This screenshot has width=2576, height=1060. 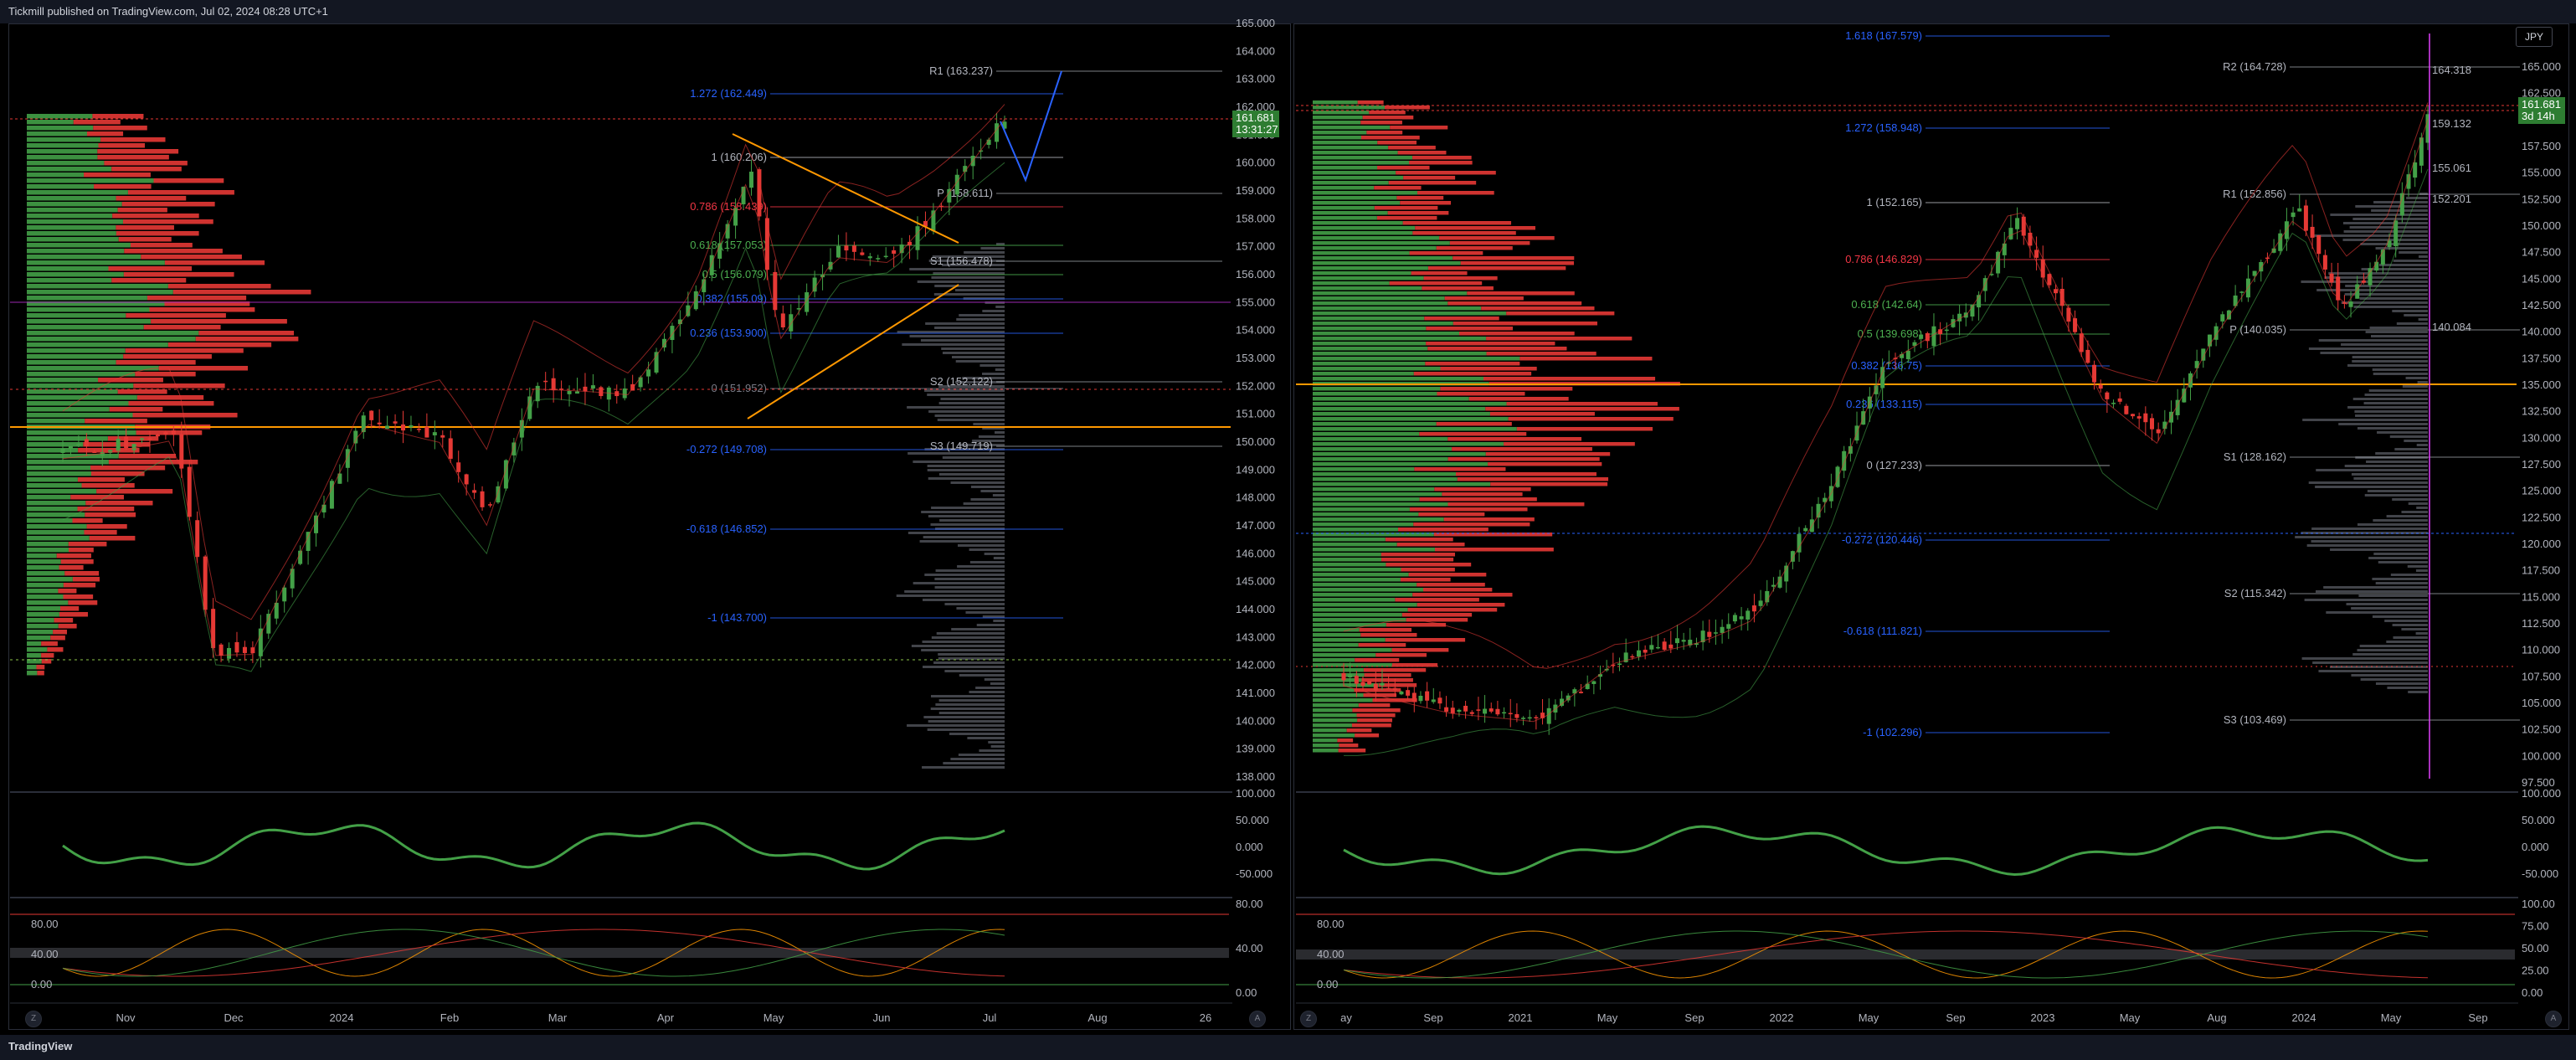 What do you see at coordinates (2452, 123) in the screenshot?
I see `side-price-label: 159.132` at bounding box center [2452, 123].